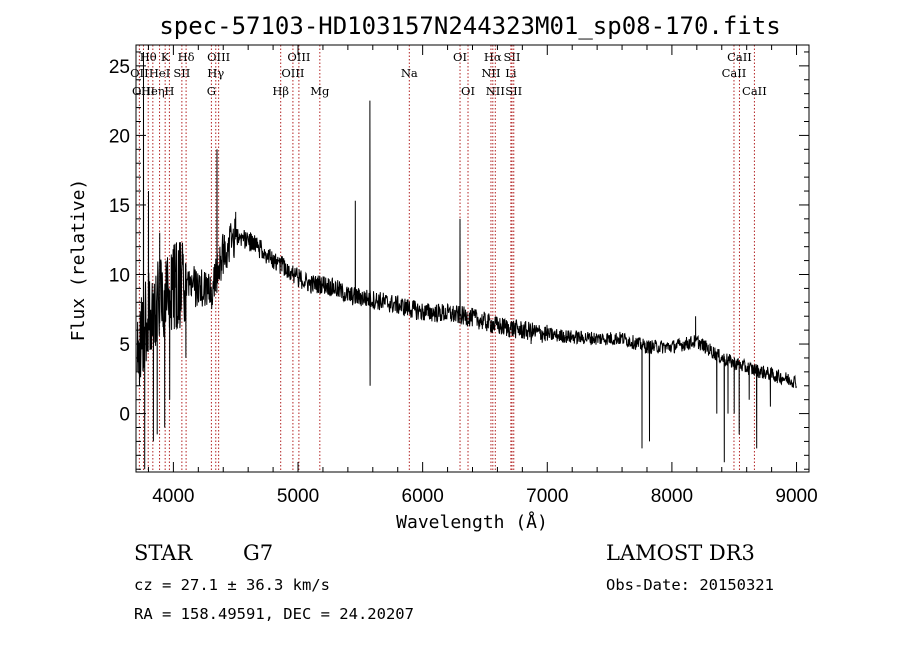 This screenshot has width=900, height=649. What do you see at coordinates (232, 585) in the screenshot?
I see `redshift-text: cz = 27.1 ± 36.3 km/s` at bounding box center [232, 585].